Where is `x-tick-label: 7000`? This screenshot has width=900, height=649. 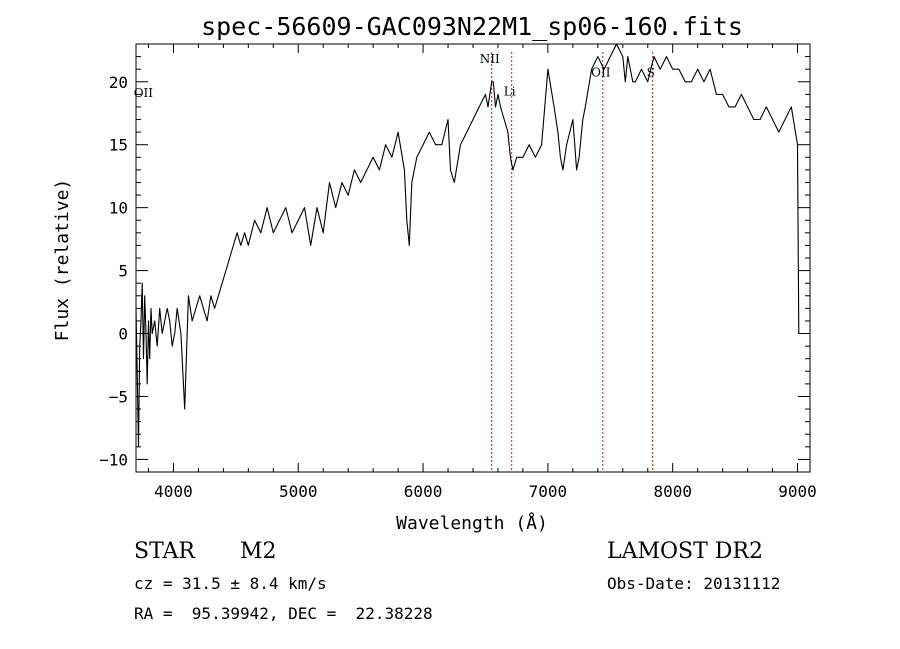
x-tick-label: 7000 is located at coordinates (548, 491).